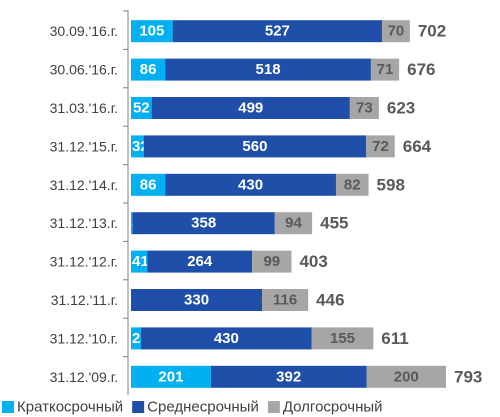 The height and width of the screenshot is (417, 500). I want to click on data-label: 99, so click(271, 261).